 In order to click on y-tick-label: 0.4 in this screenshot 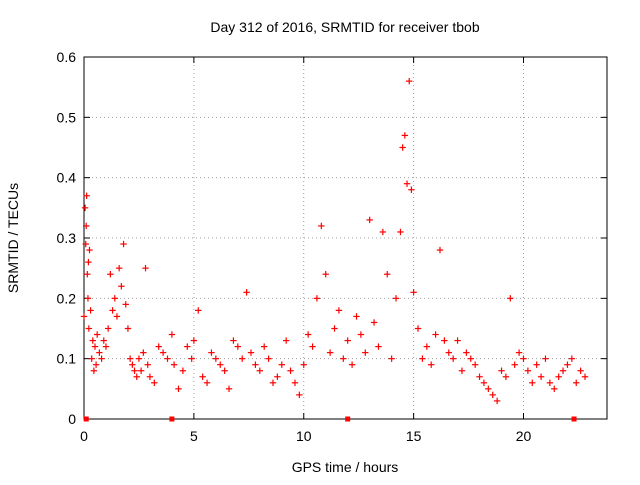, I will do `click(67, 178)`.